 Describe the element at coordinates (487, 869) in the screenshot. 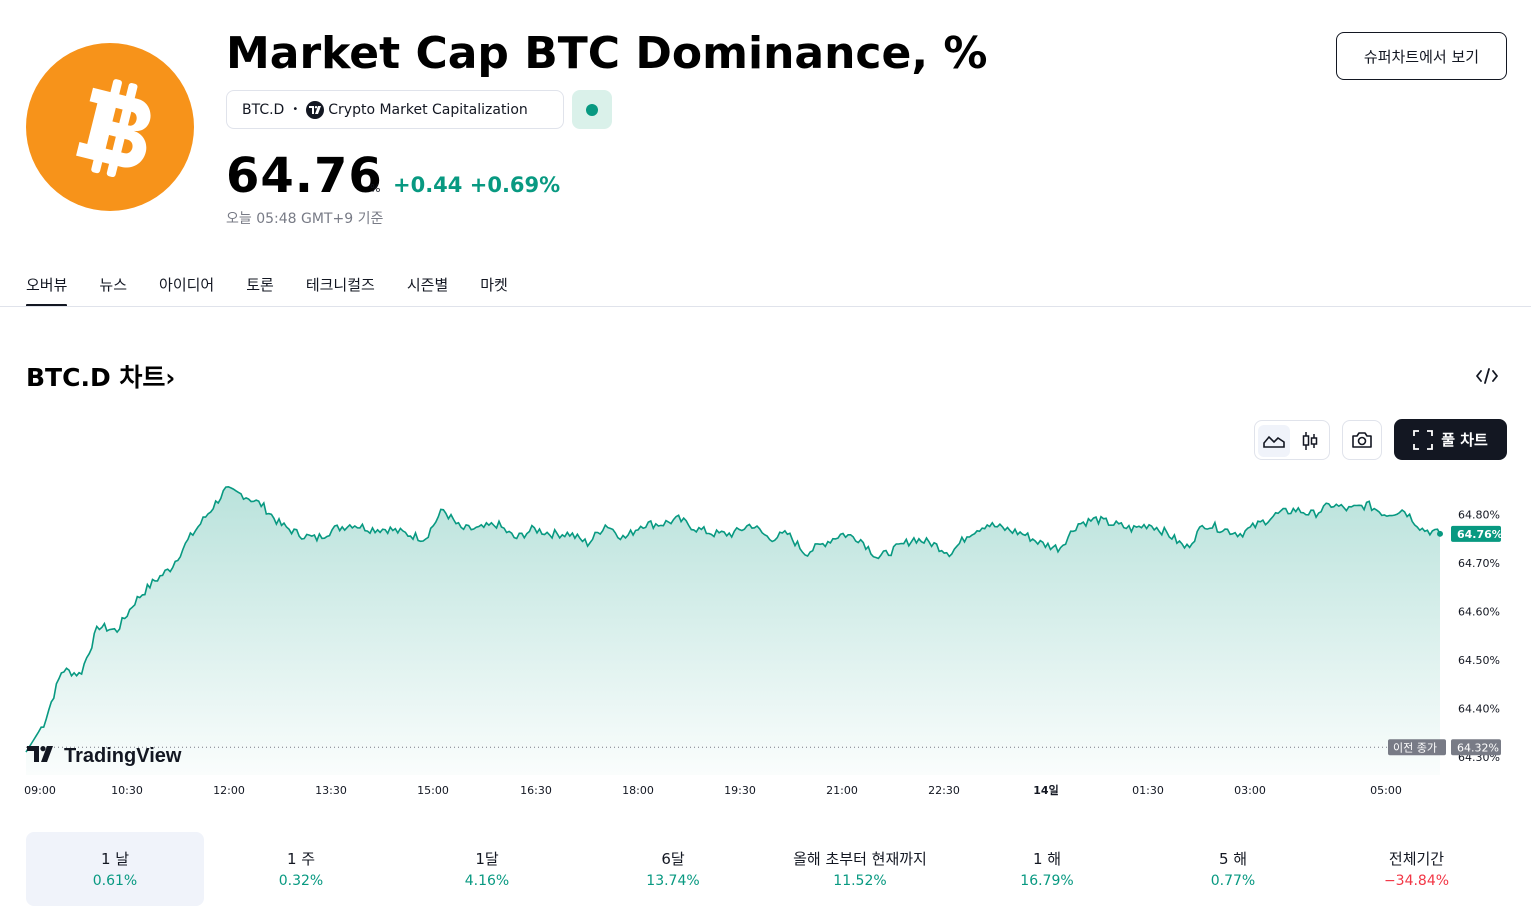

I see `period-button: 1달 4.16%` at that location.